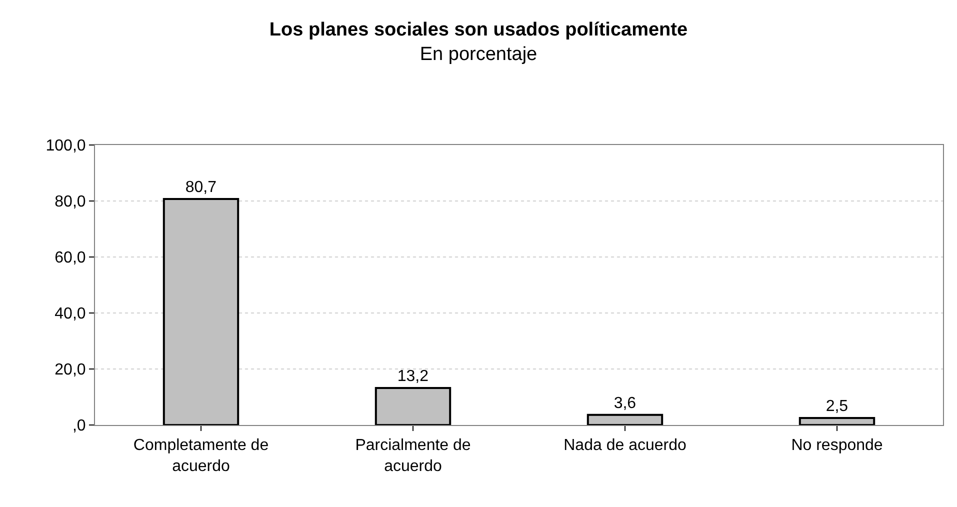  What do you see at coordinates (201, 187) in the screenshot?
I see `data-label: 80,7` at bounding box center [201, 187].